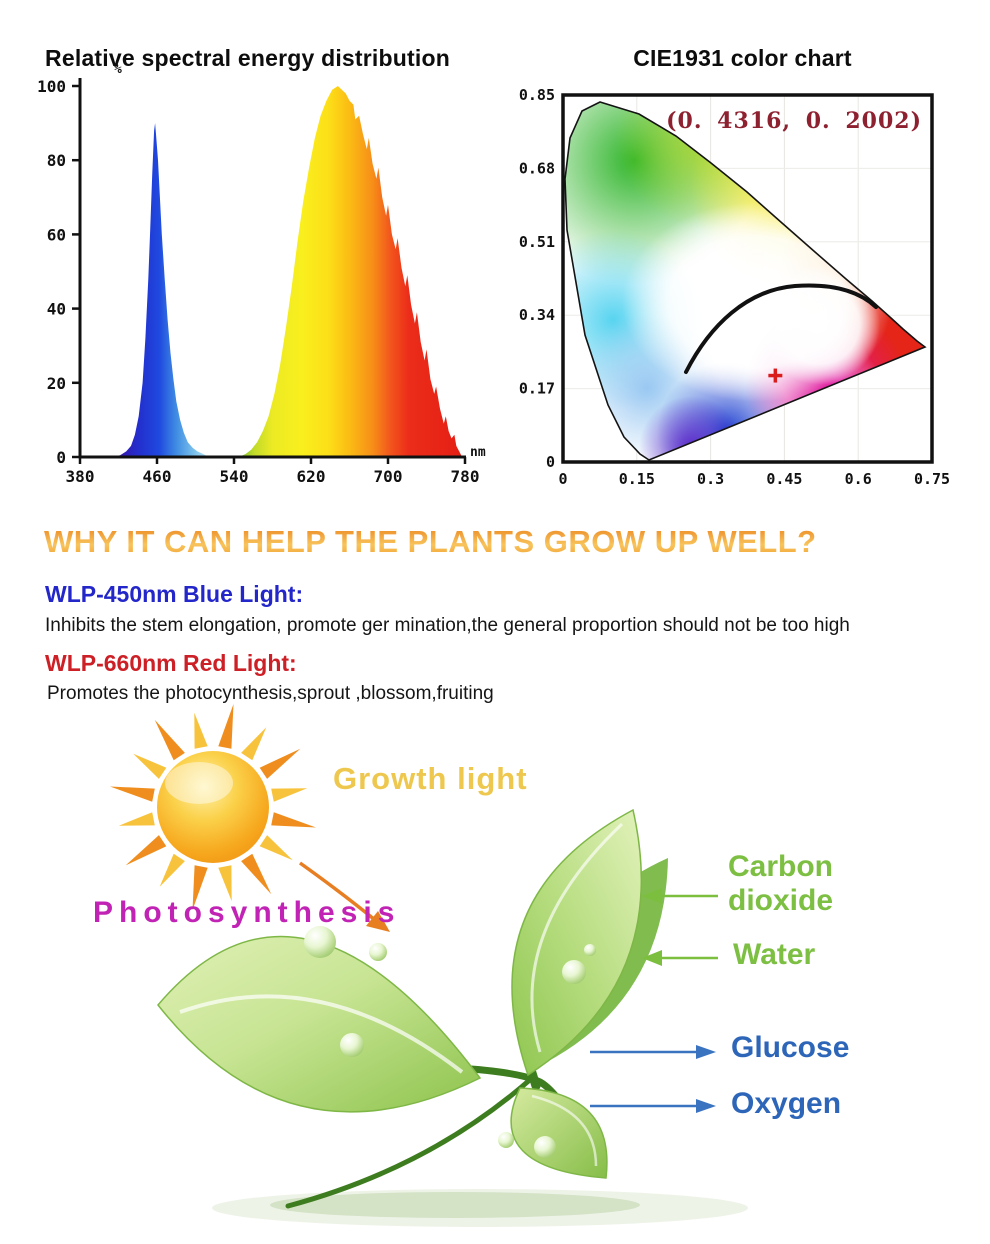 The image size is (990, 1244). I want to click on leaf-left, so click(319, 1024).